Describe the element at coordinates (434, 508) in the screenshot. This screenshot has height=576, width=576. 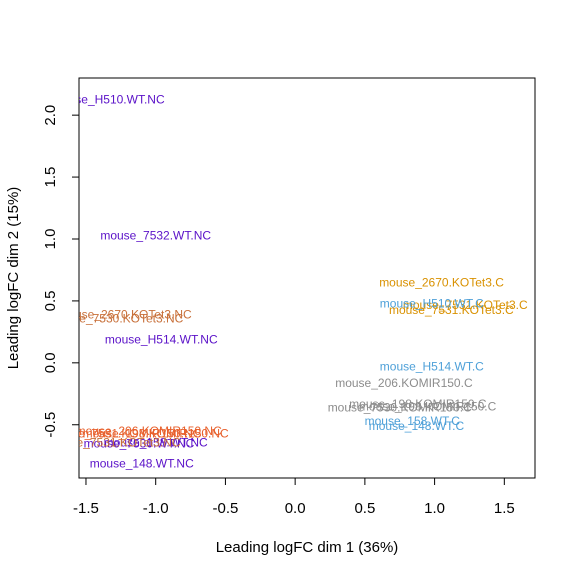
I see `x-tick-label: 1.0` at that location.